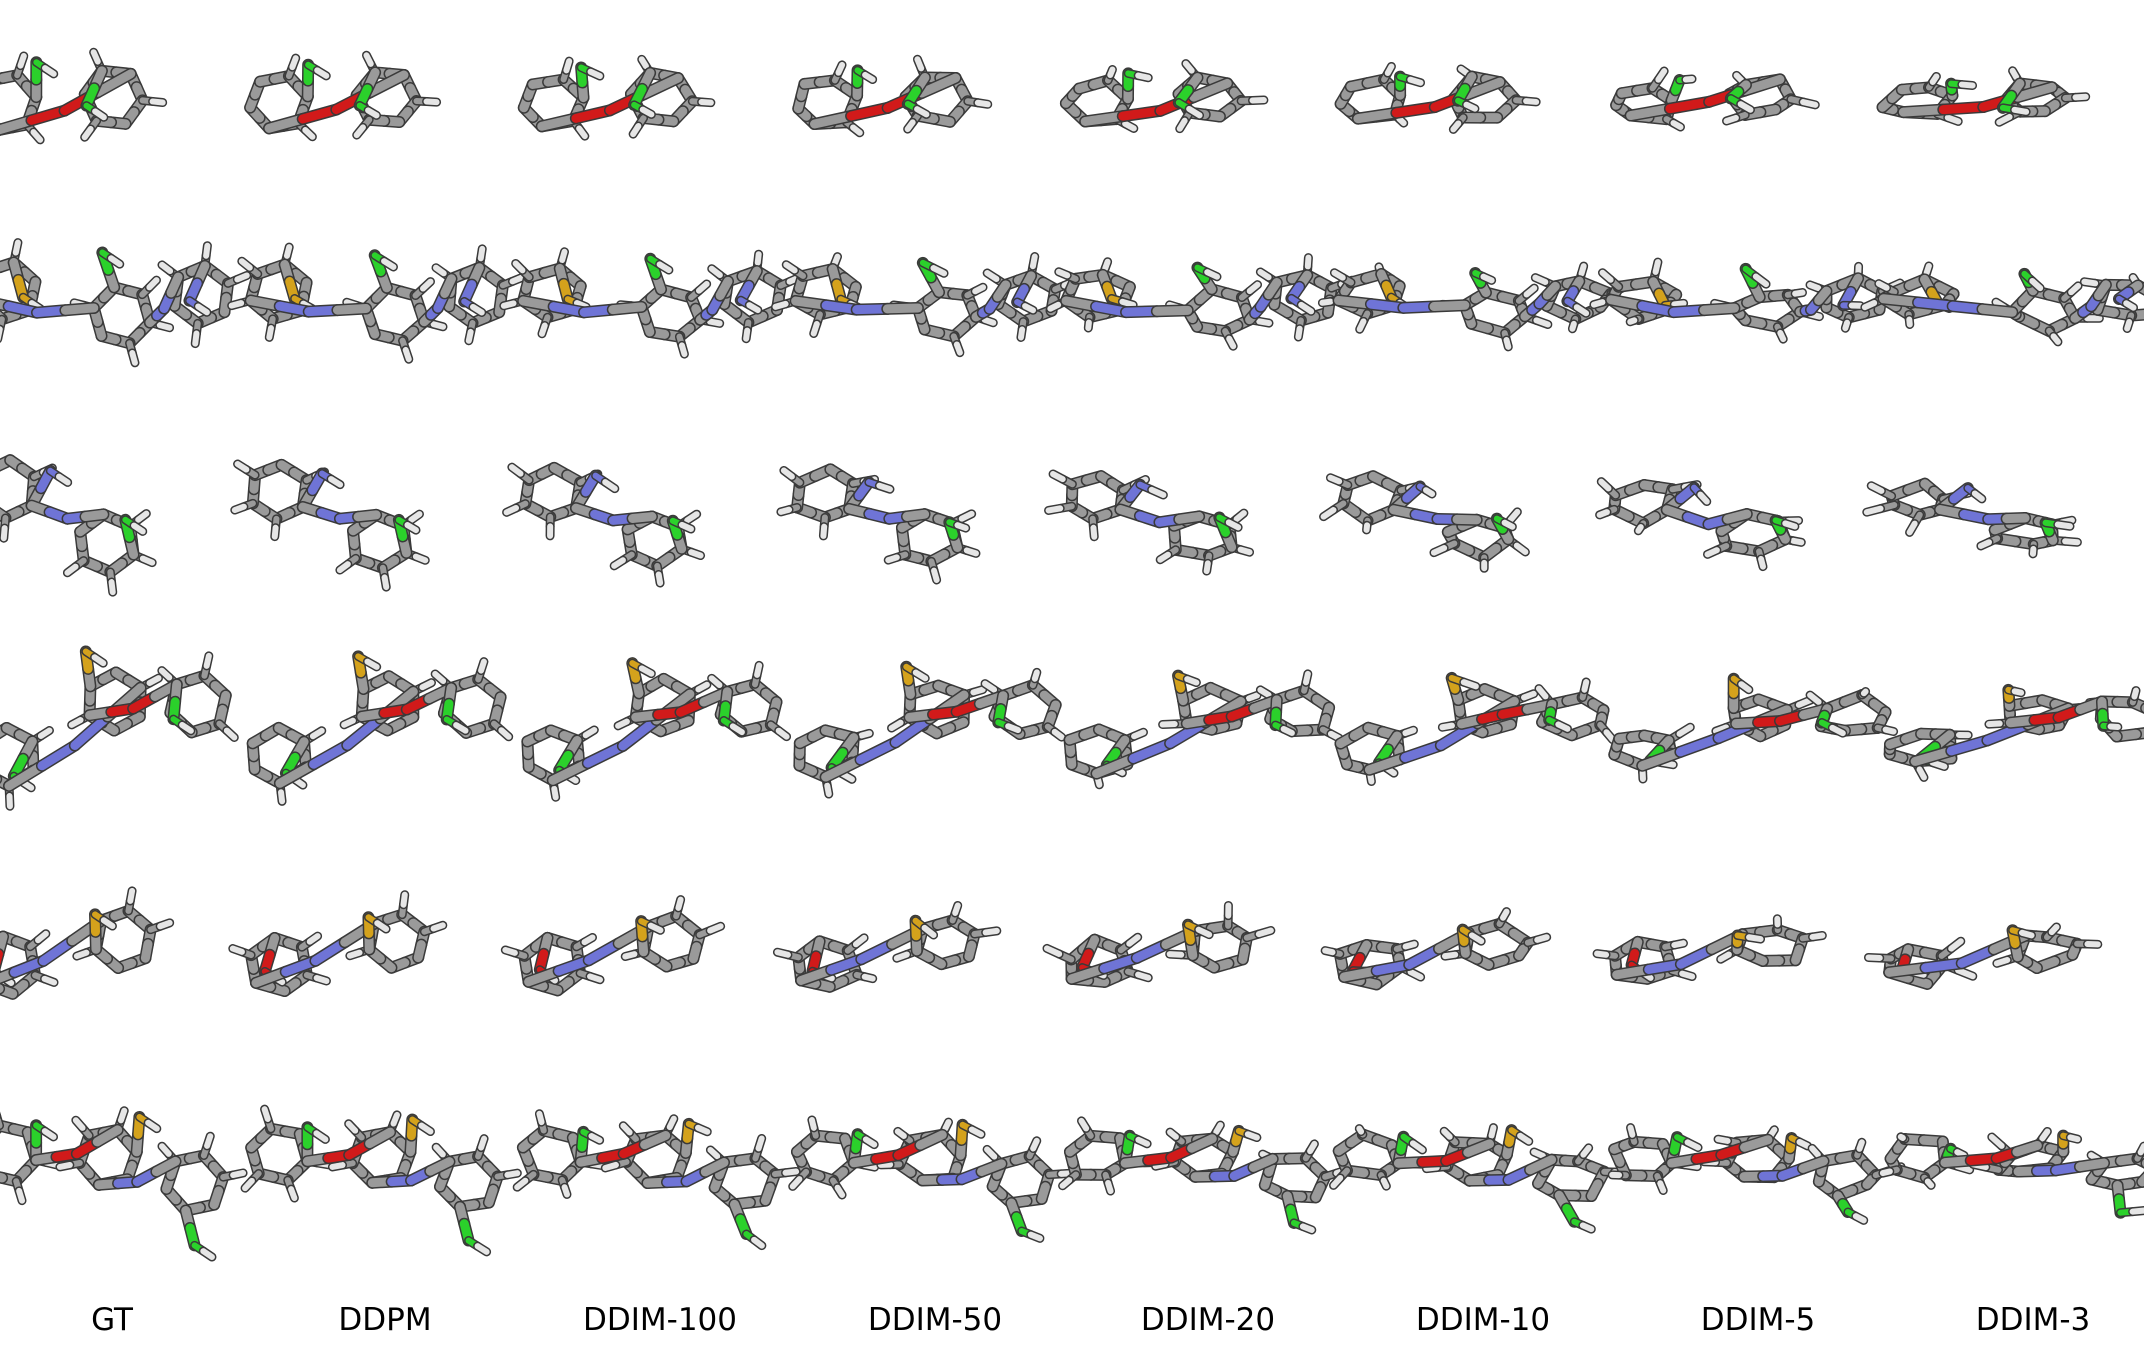 The width and height of the screenshot is (2144, 1356). What do you see at coordinates (380, 728) in the screenshot?
I see `molecule-r4-ddpm` at bounding box center [380, 728].